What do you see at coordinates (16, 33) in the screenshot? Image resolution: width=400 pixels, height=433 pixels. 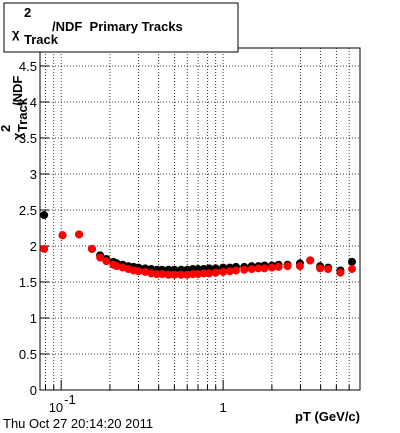 I see `title-base: χ` at bounding box center [16, 33].